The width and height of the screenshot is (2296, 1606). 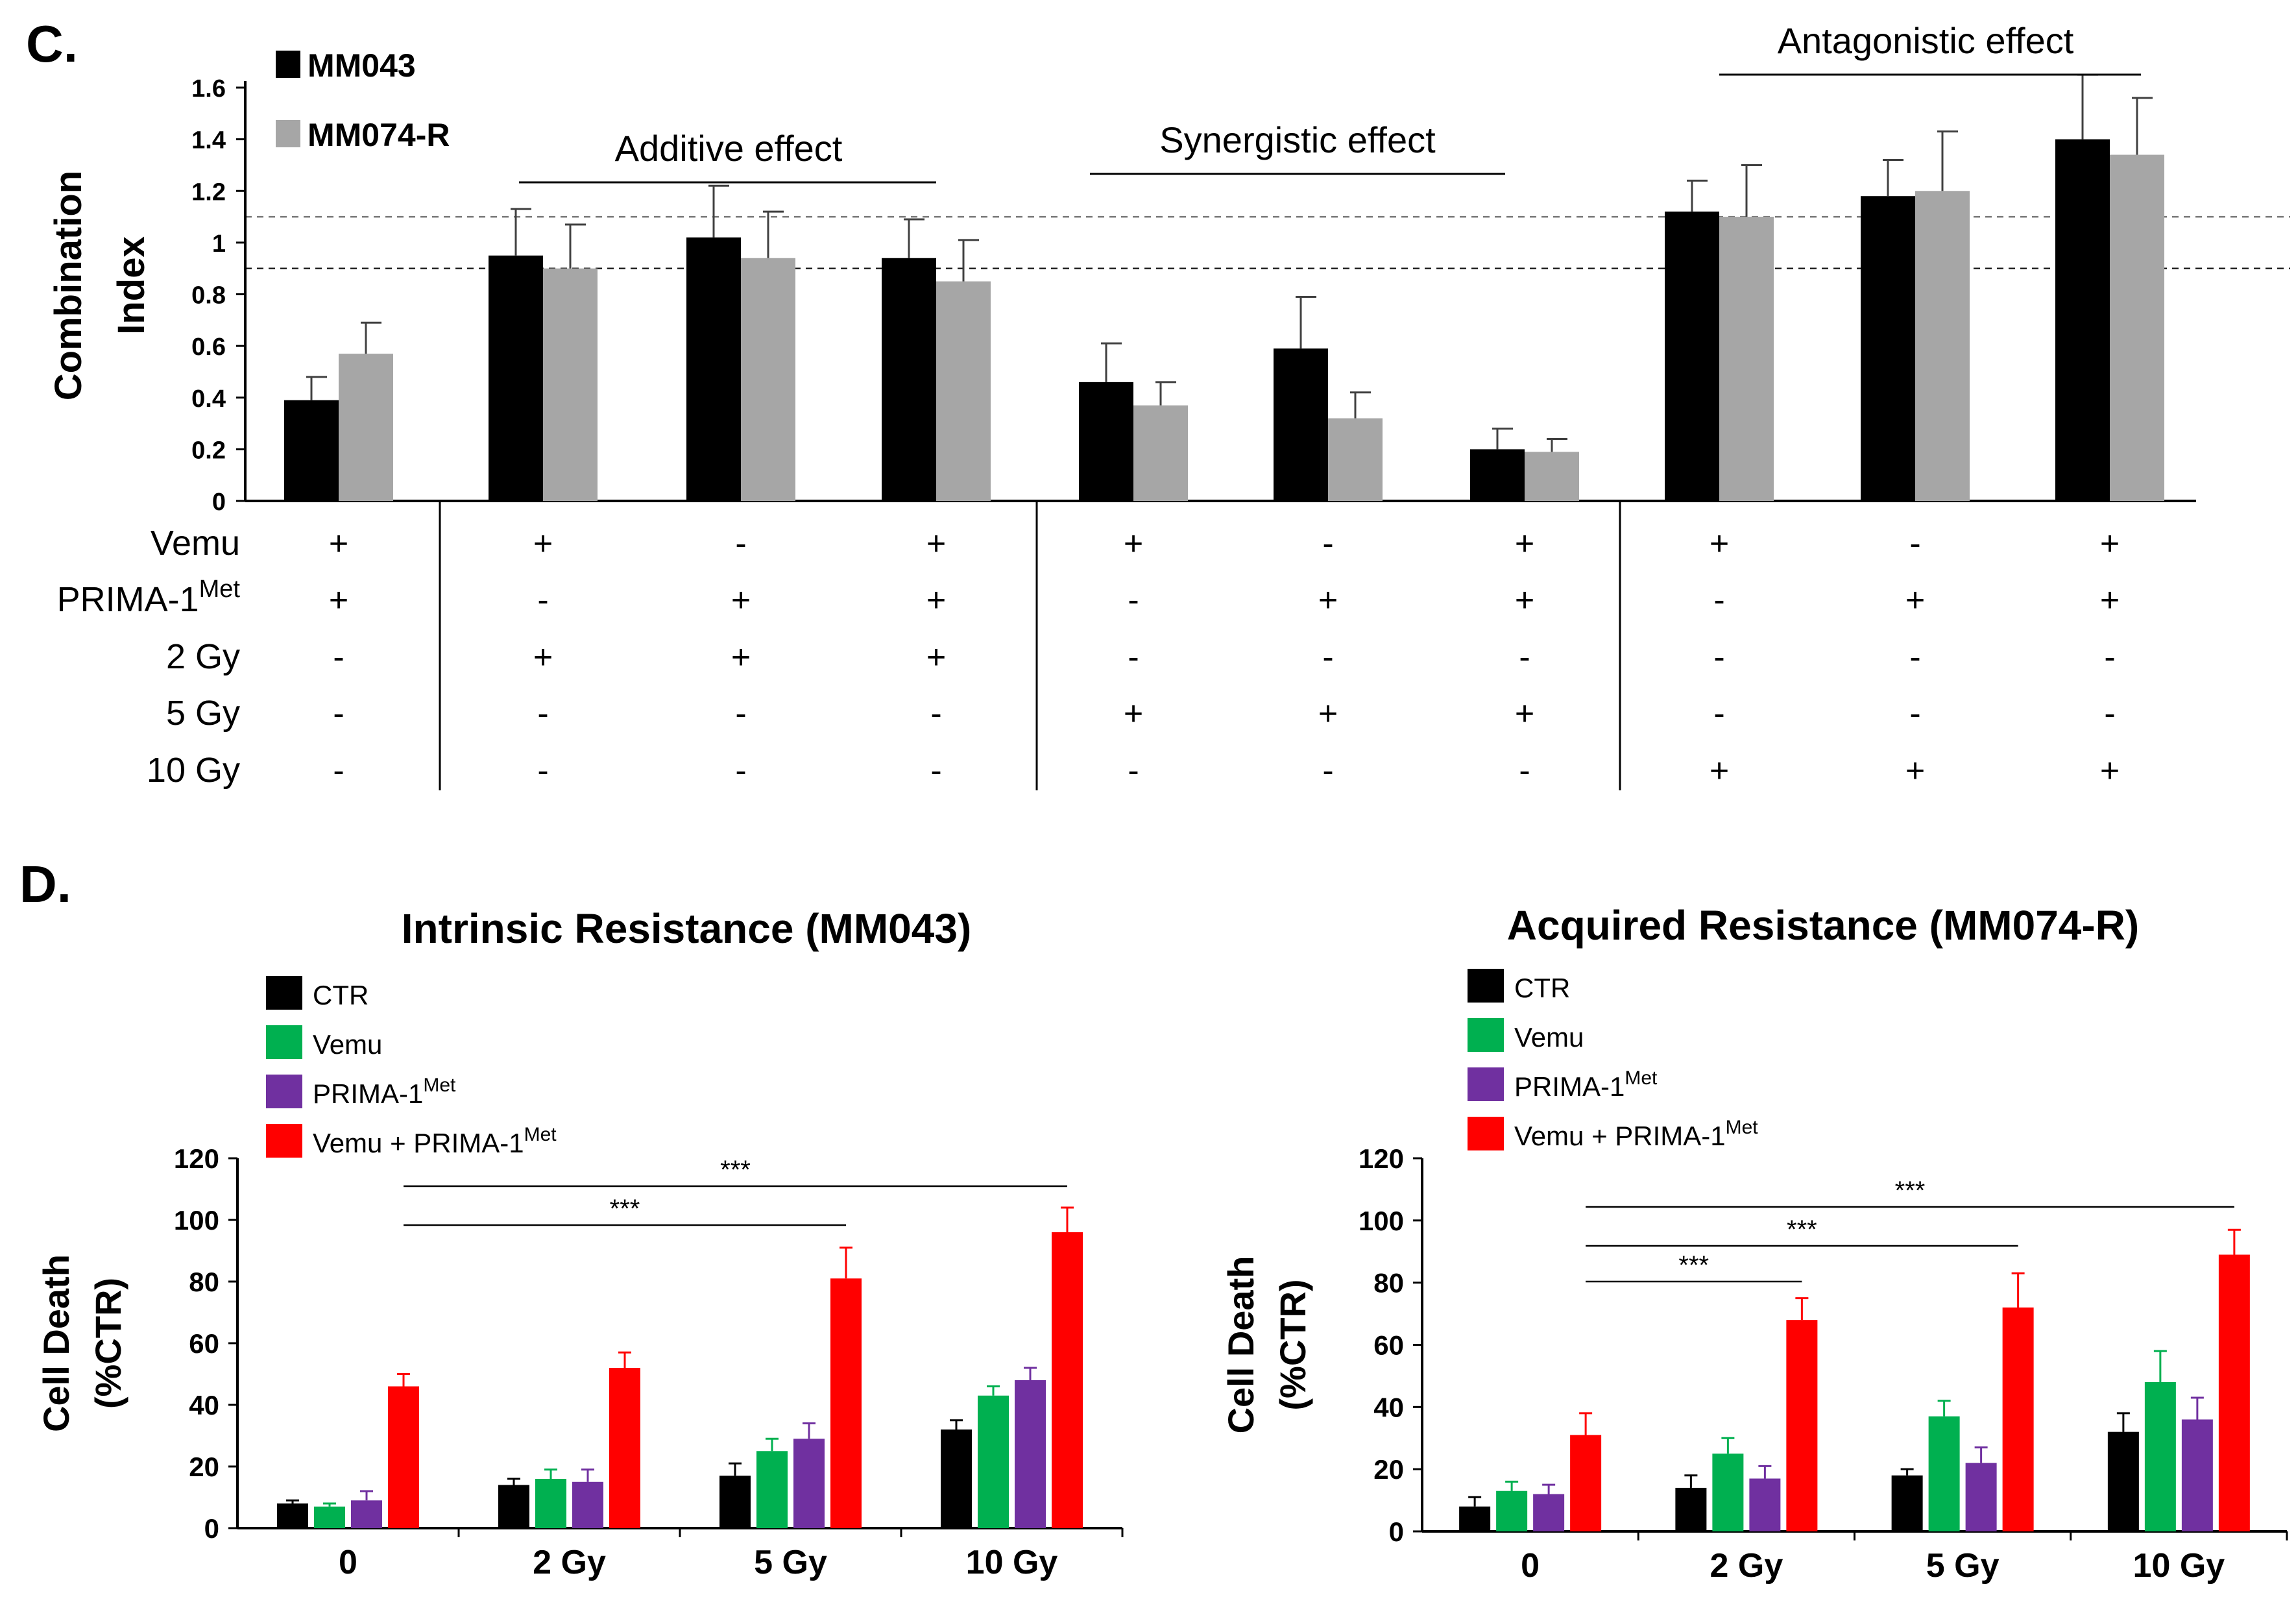 I want to click on y-tick-label: 1.4, so click(x=208, y=140).